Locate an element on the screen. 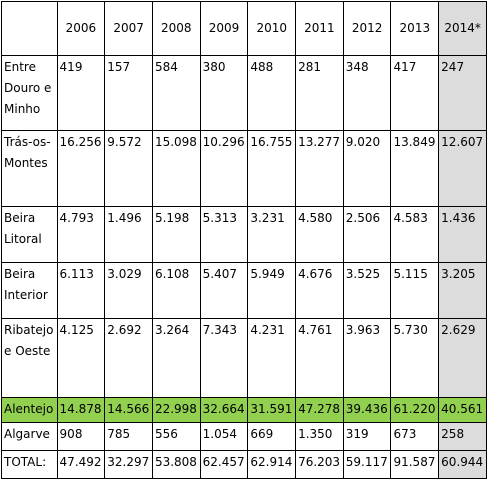 This screenshot has height=482, width=487. cell: 380 is located at coordinates (224, 93).